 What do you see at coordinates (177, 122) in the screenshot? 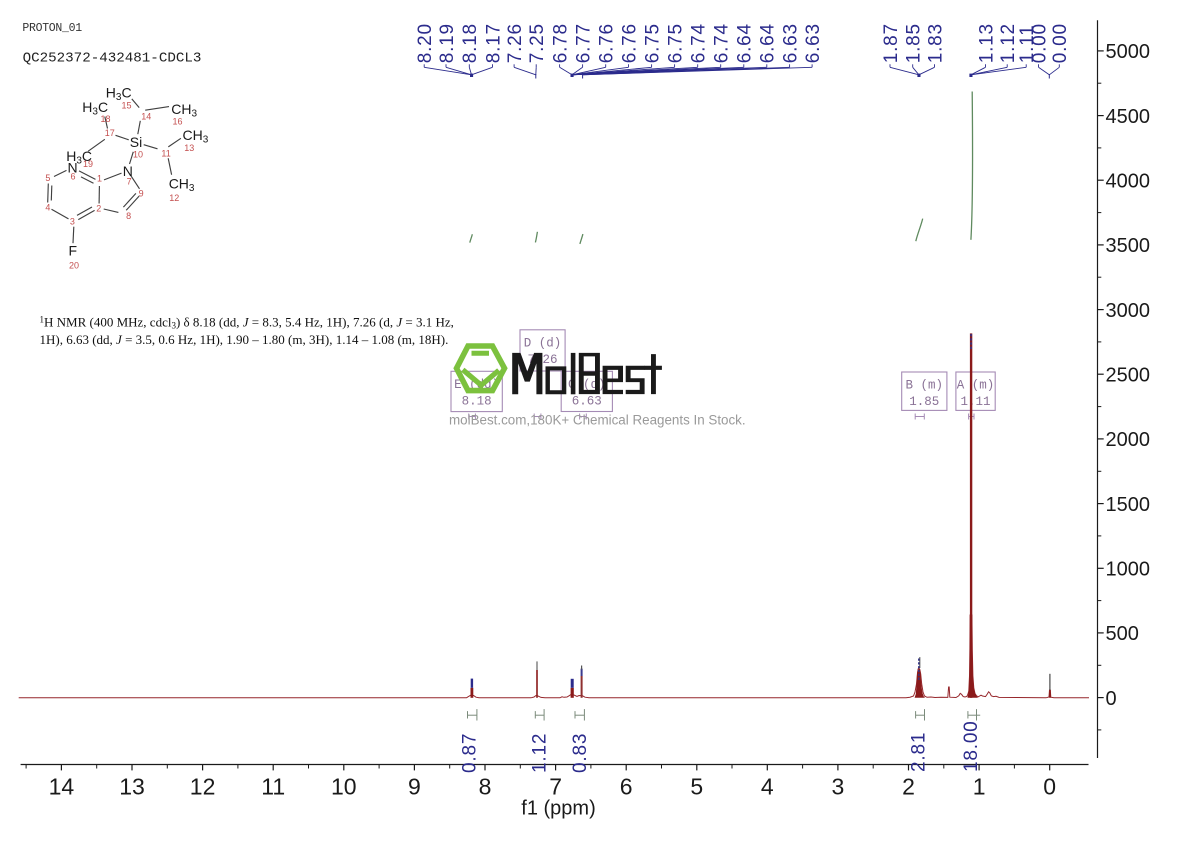
I see `svg-text: 16` at bounding box center [177, 122].